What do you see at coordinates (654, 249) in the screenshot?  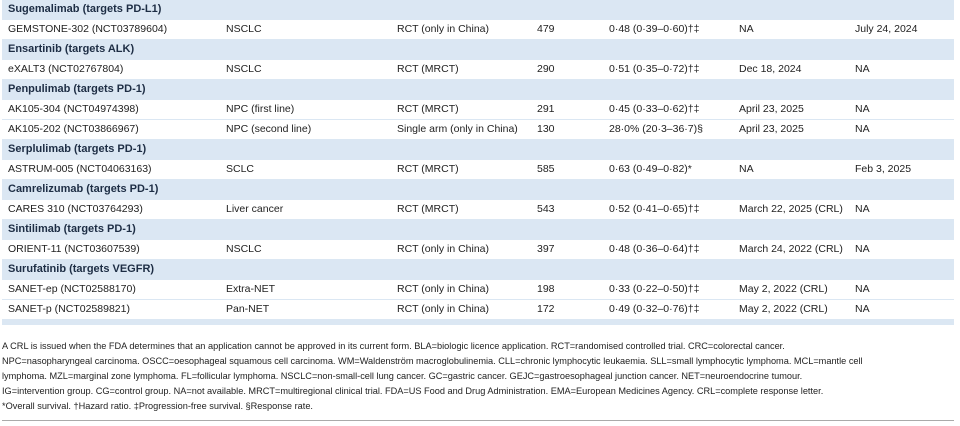 I see `table-cell: 0·48 (0·36–0·64)†‡` at bounding box center [654, 249].